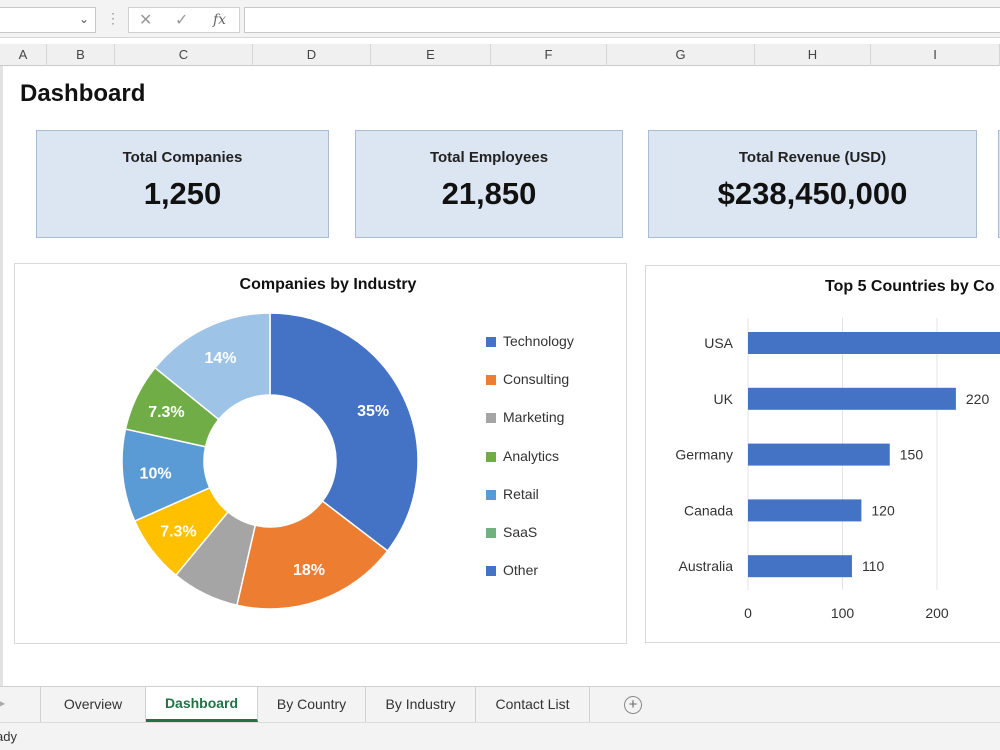 The width and height of the screenshot is (1000, 750). I want to click on legend-label: Consulting, so click(536, 379).